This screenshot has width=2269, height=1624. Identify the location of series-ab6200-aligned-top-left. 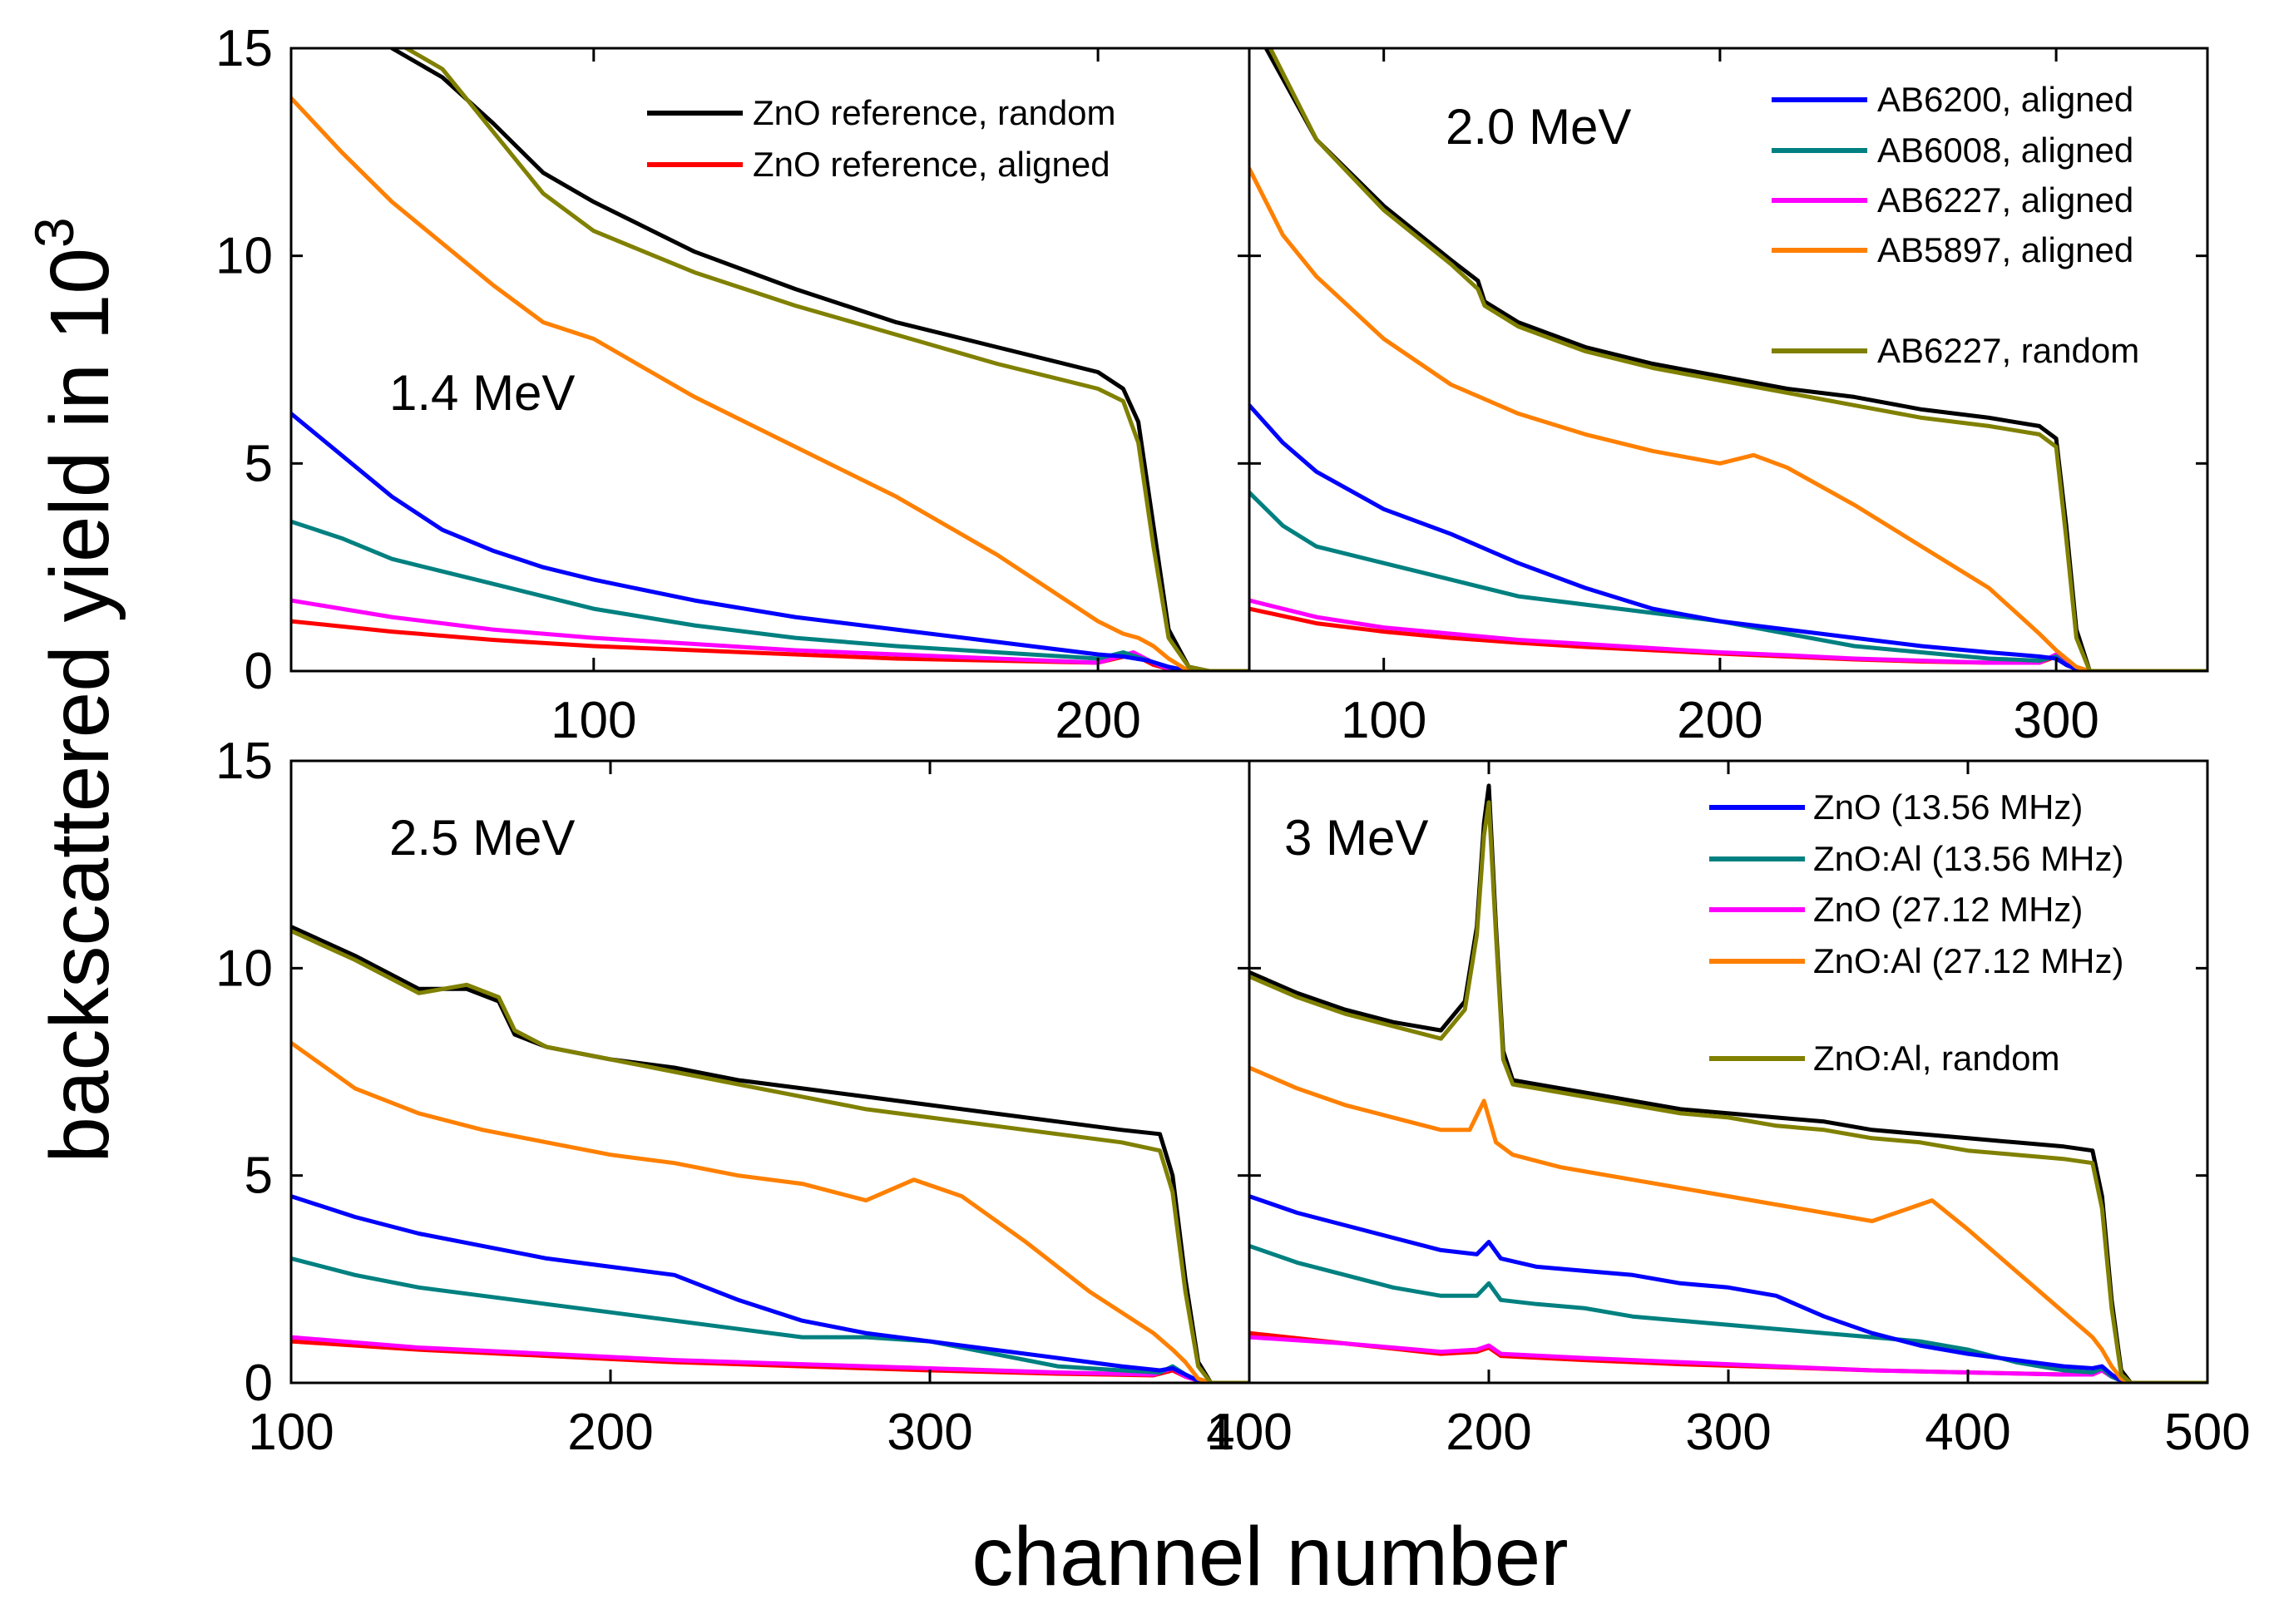
(770, 541).